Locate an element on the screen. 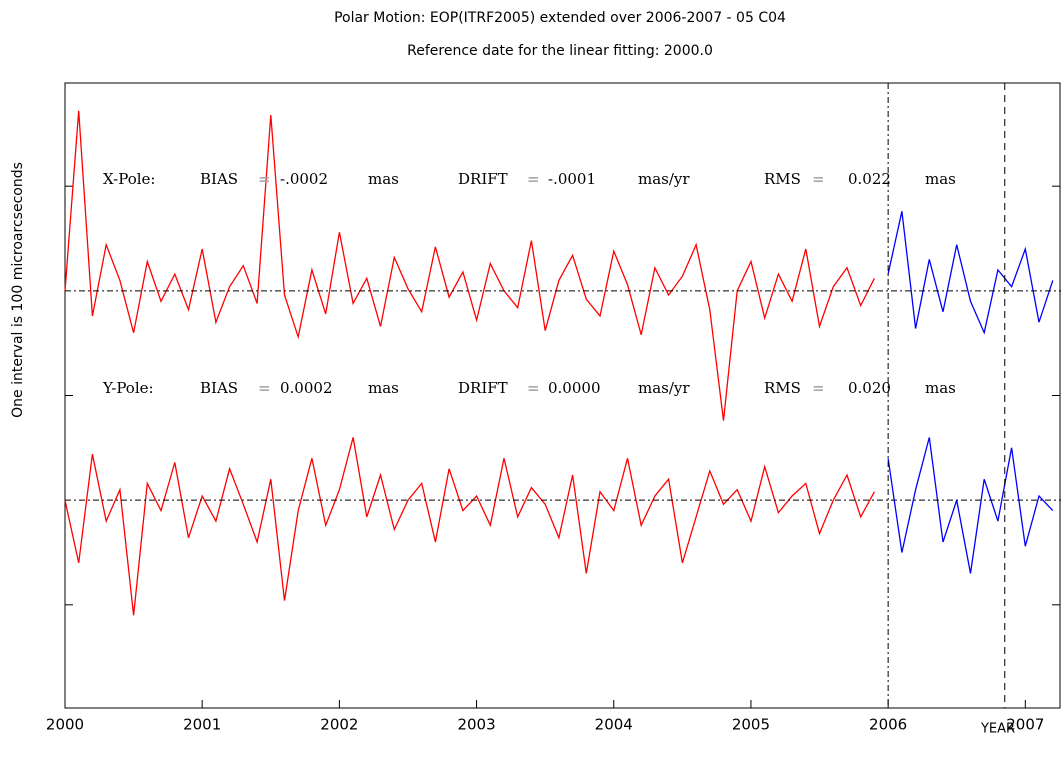  annotation: 0.022 is located at coordinates (869, 179).